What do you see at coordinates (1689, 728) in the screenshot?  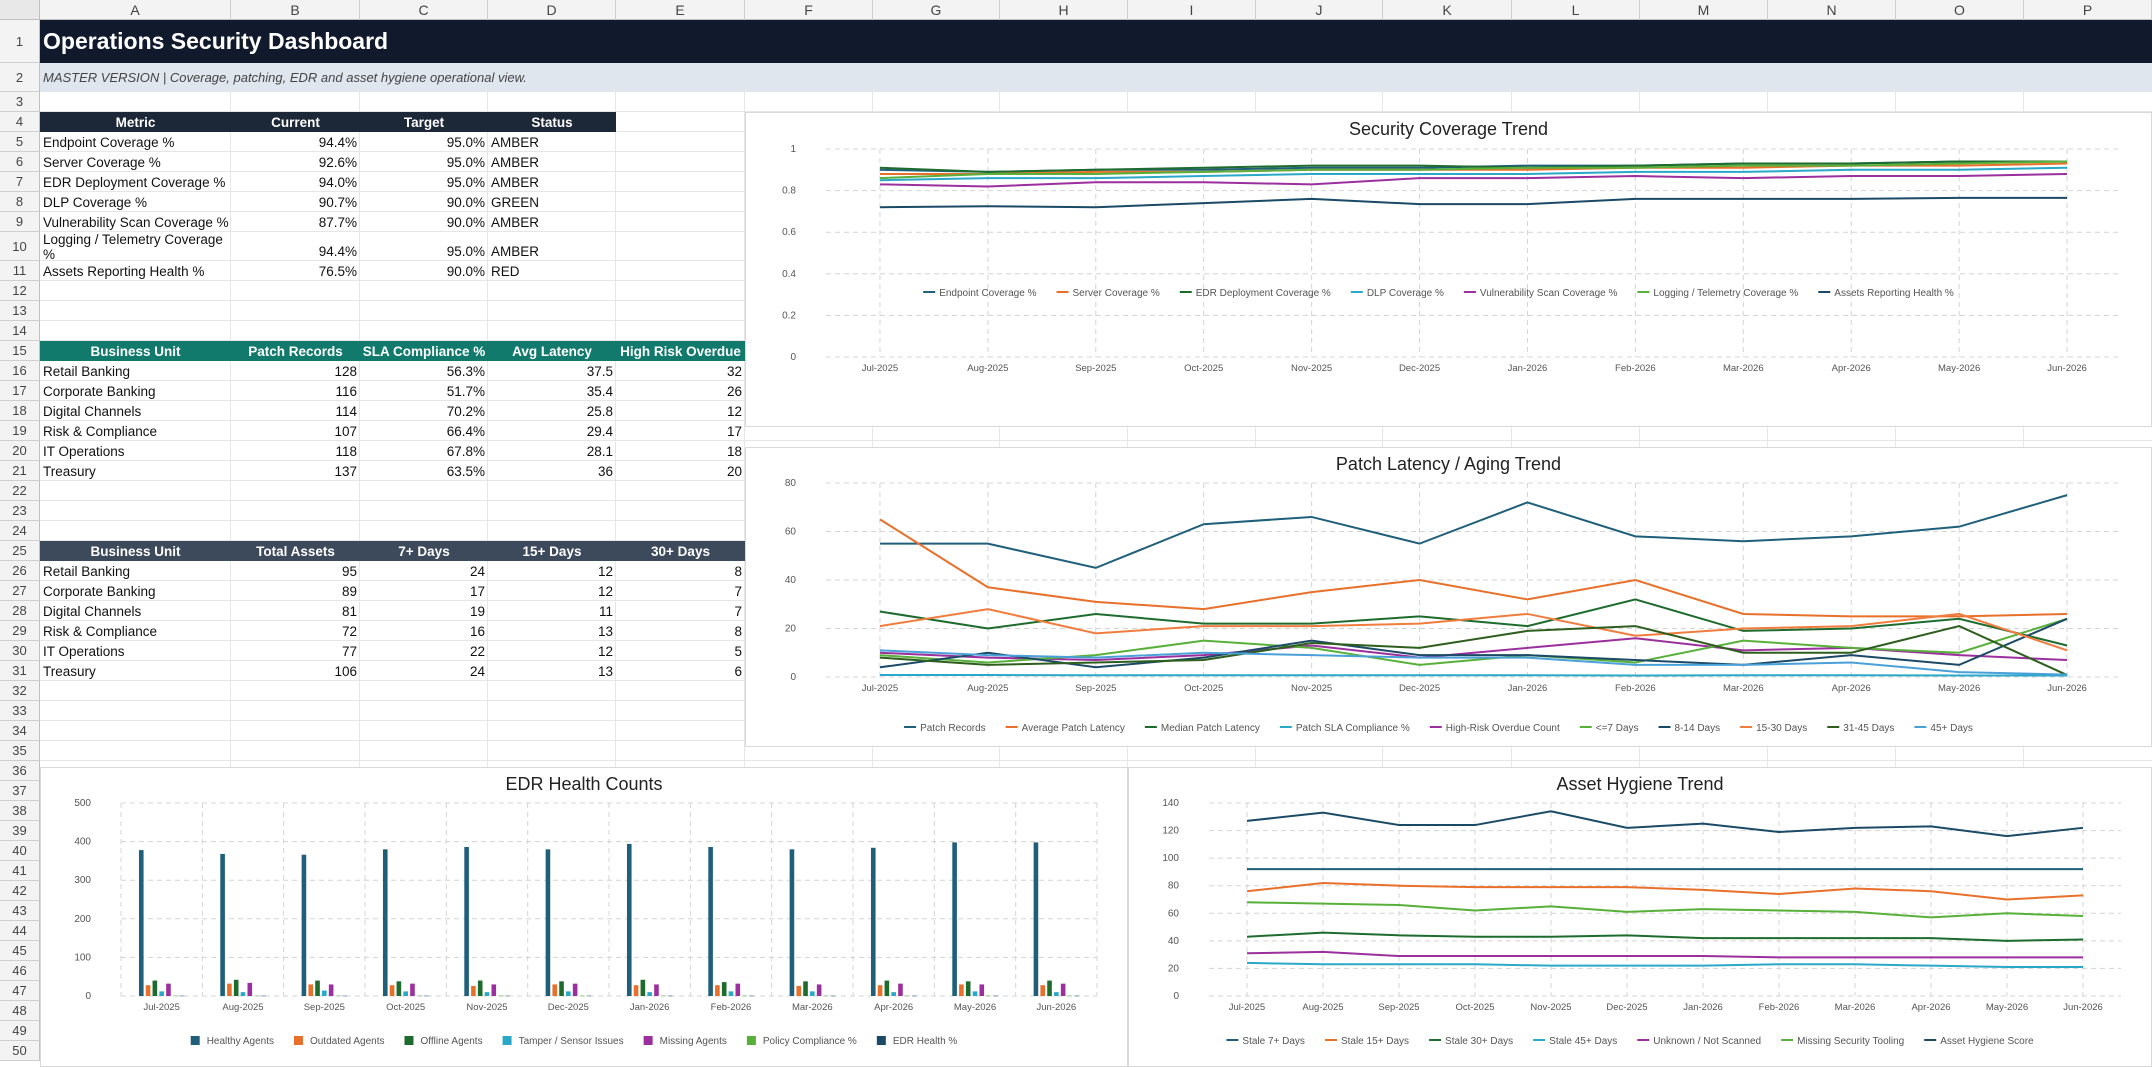 I see `legend-item: 8-14 Days` at bounding box center [1689, 728].